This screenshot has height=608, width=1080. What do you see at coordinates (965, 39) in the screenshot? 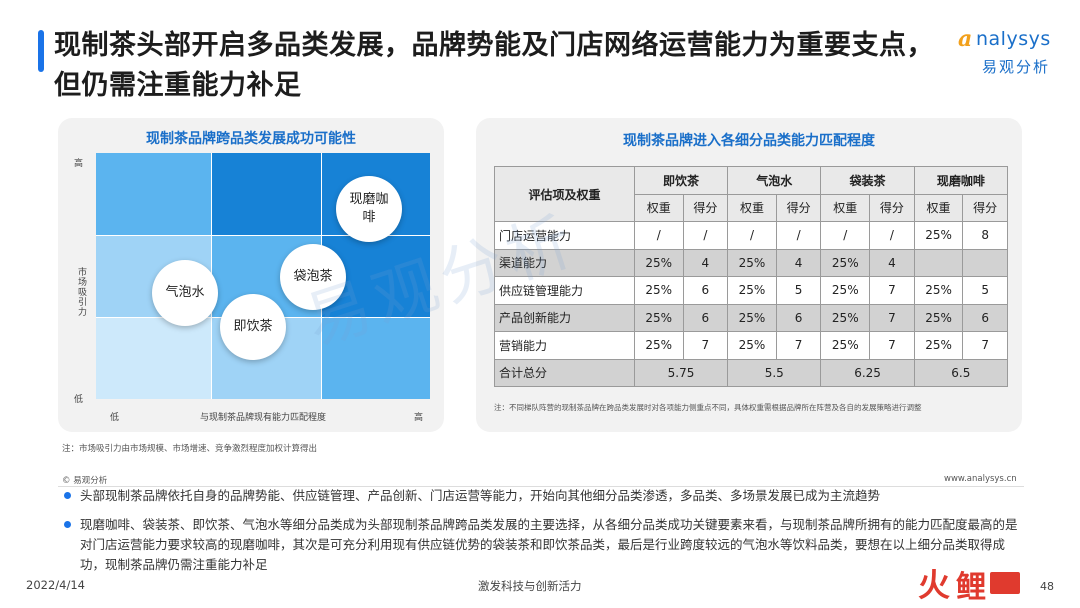
I see `logo-a-glyph: a` at bounding box center [965, 39].